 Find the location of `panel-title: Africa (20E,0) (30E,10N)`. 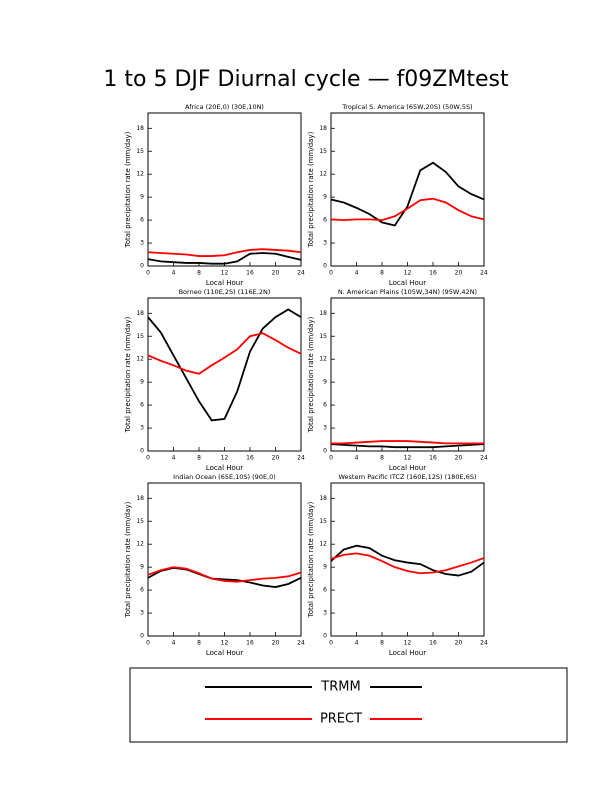

panel-title: Africa (20E,0) (30E,10N) is located at coordinates (224, 107).